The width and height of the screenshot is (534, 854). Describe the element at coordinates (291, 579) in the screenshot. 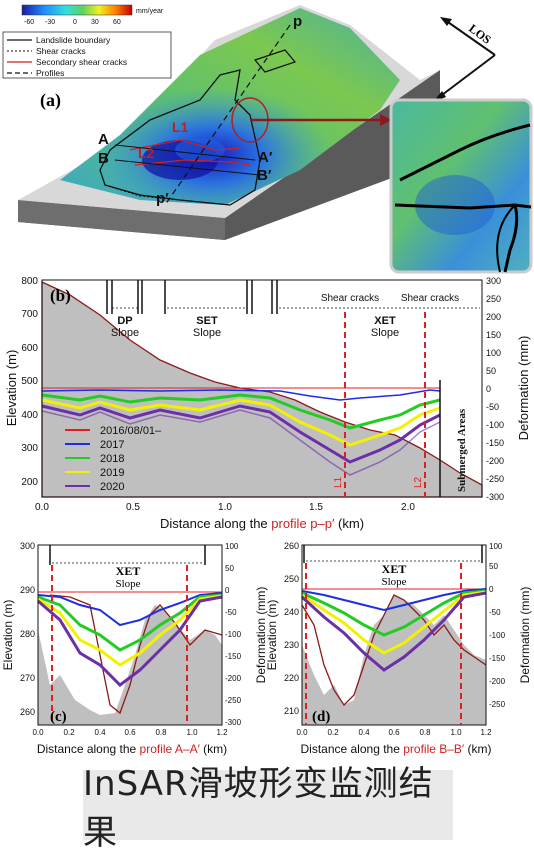

I see `svg-text: 250` at that location.